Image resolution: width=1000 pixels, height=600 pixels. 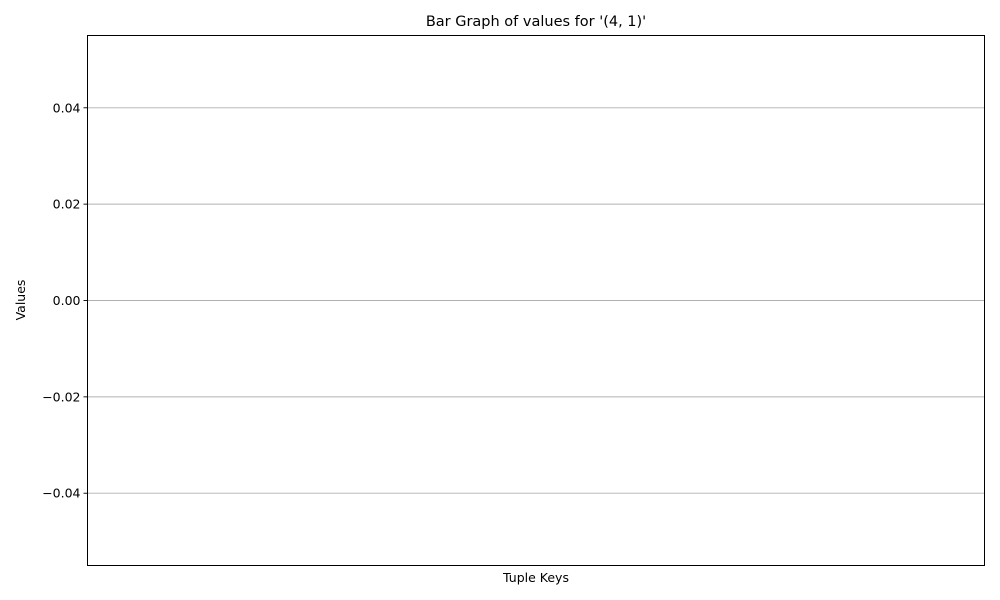 I want to click on y-tick-label: 0.02, so click(x=67, y=204).